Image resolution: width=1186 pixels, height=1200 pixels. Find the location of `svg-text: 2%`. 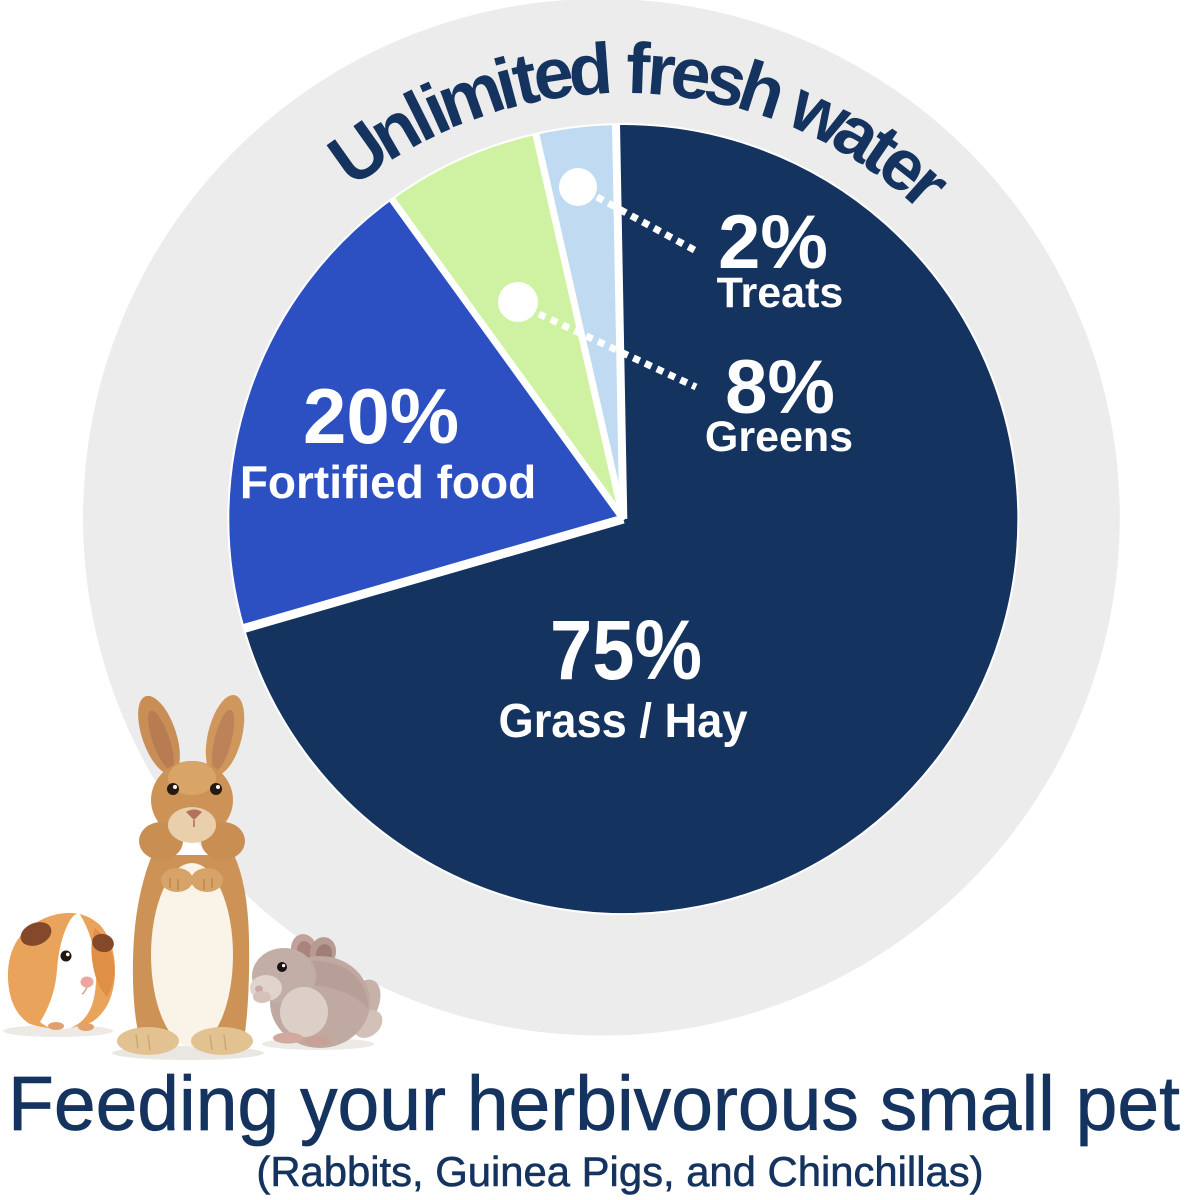

svg-text: 2% is located at coordinates (773, 242).